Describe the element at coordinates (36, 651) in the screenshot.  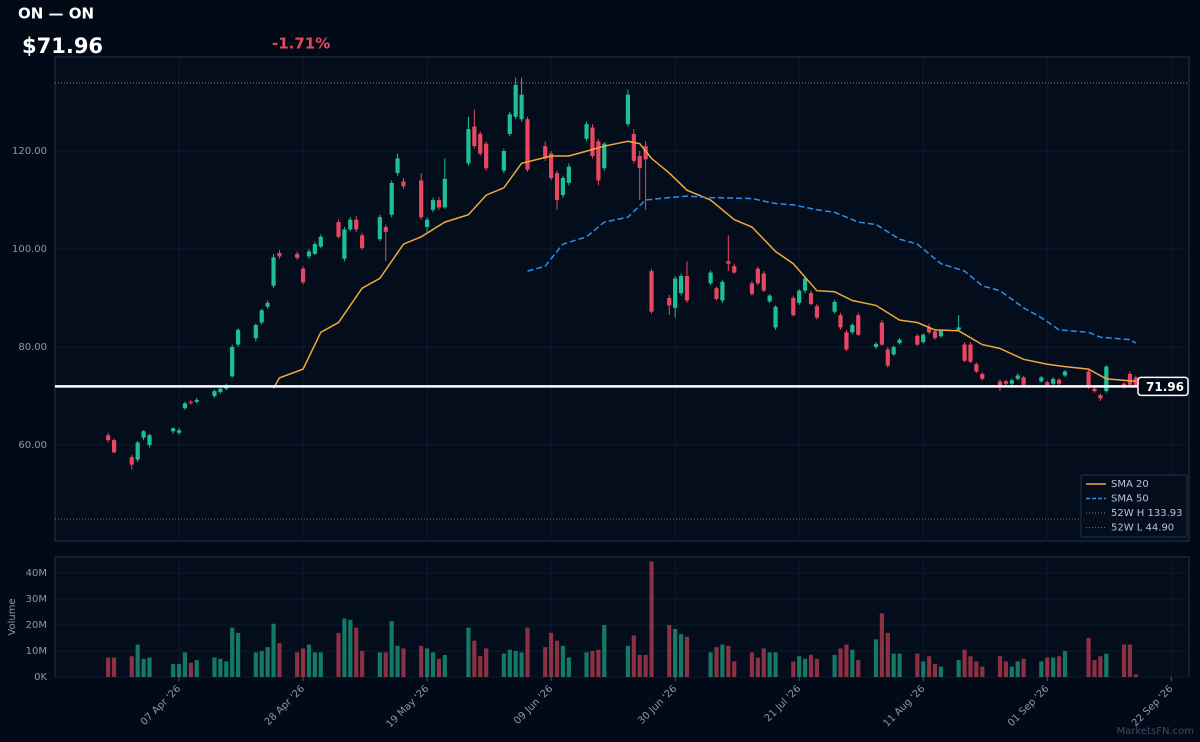
I see `volume-tick-label: 10M` at that location.